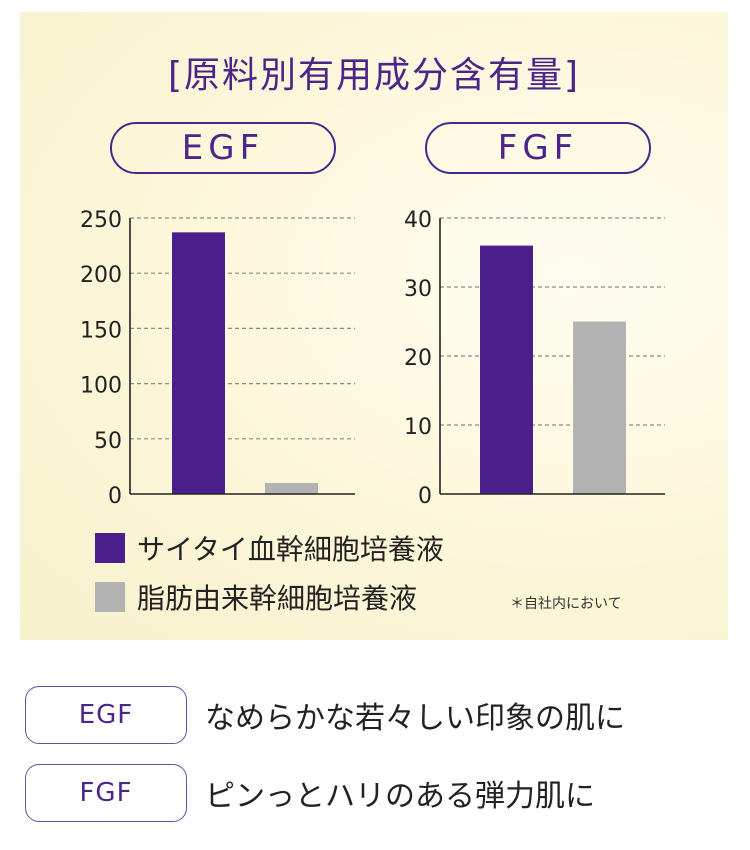  What do you see at coordinates (277, 598) in the screenshot?
I see `legend-label-adipose: 脂肪由来幹細胞培養液` at bounding box center [277, 598].